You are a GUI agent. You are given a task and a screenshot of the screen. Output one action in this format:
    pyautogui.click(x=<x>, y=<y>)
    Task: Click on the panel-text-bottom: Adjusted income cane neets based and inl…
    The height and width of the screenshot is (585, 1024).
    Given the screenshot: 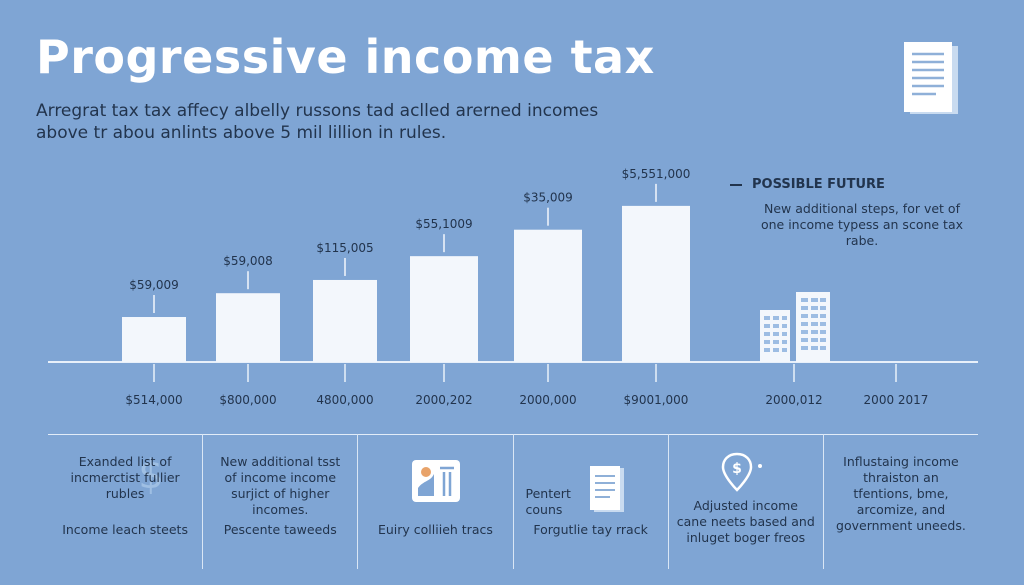 What is the action you would take?
    pyautogui.click(x=745, y=521)
    